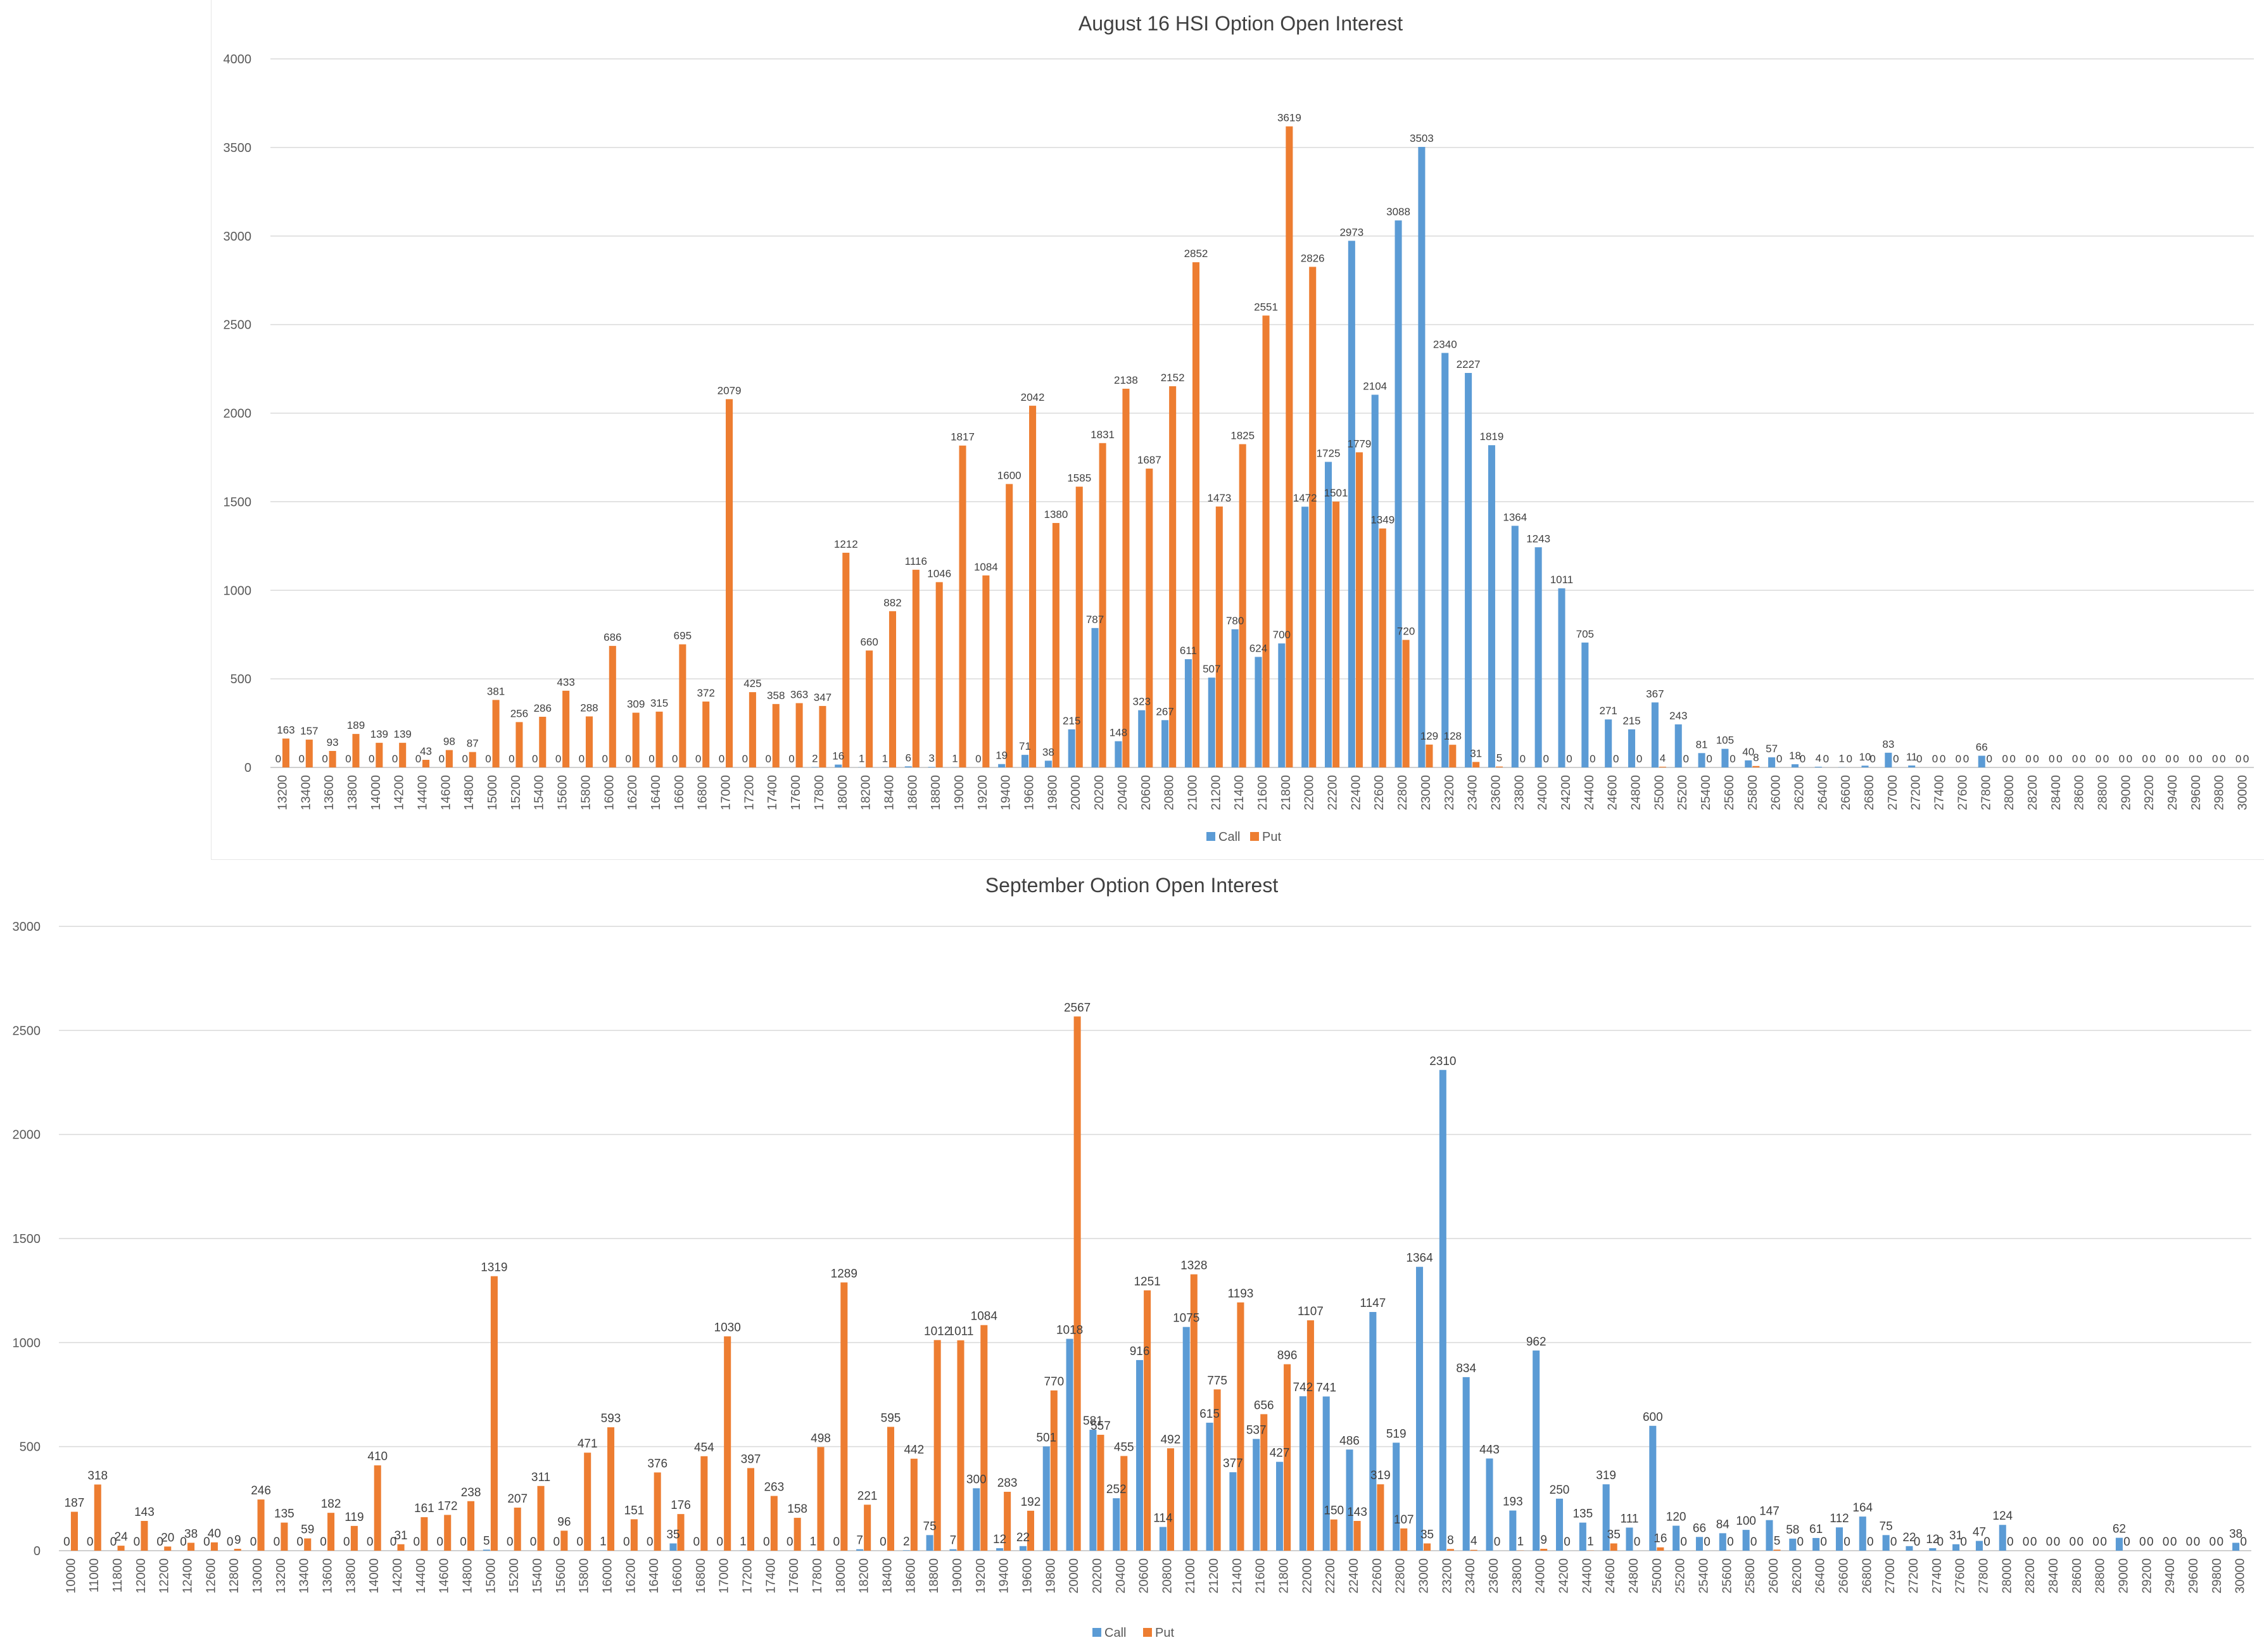  I want to click on x-tick-label: 18200, so click(866, 793).